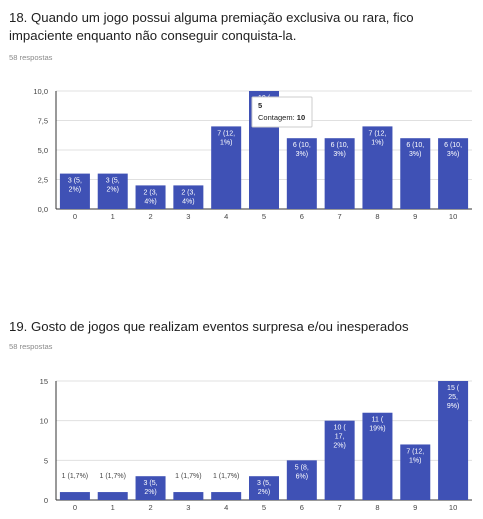 The image size is (483, 519). Describe the element at coordinates (44, 421) in the screenshot. I see `y-tick-label: 10` at that location.